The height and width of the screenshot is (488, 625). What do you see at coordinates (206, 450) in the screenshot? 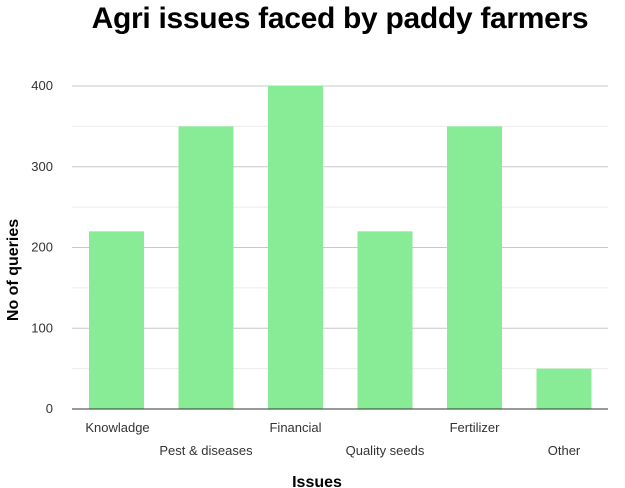
I see `x-tick-label: Pest & diseases` at bounding box center [206, 450].